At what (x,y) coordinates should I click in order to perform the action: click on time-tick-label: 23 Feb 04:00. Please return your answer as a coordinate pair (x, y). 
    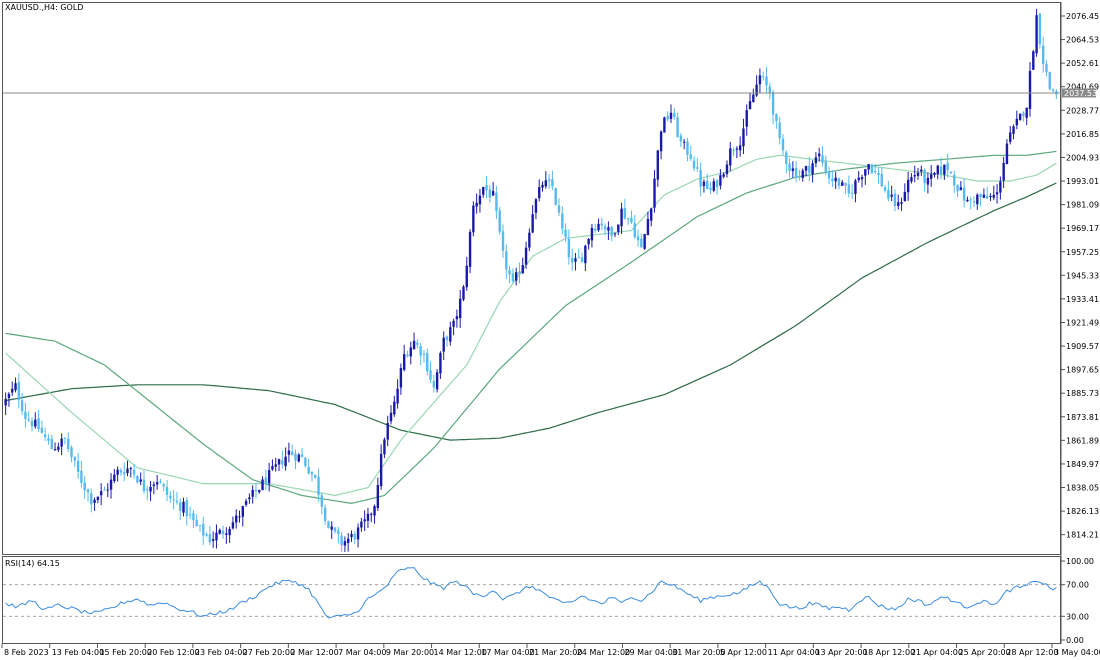
    Looking at the image, I should click on (221, 652).